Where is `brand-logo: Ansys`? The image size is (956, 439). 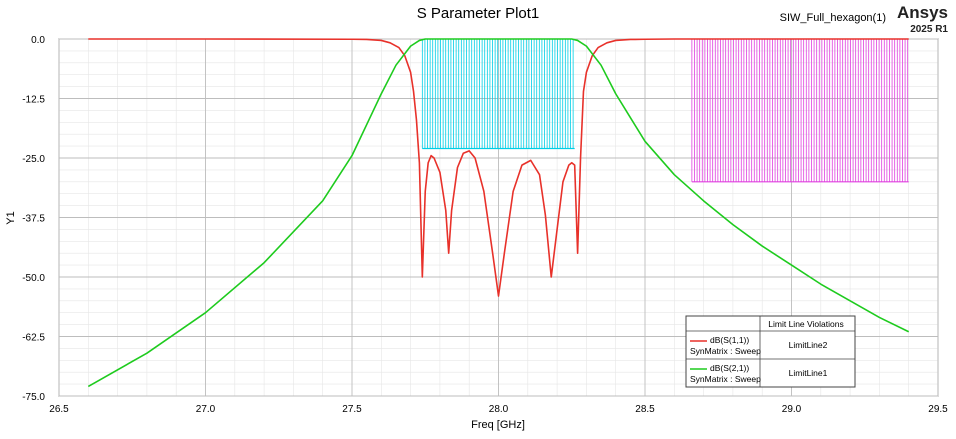 brand-logo: Ansys is located at coordinates (922, 12).